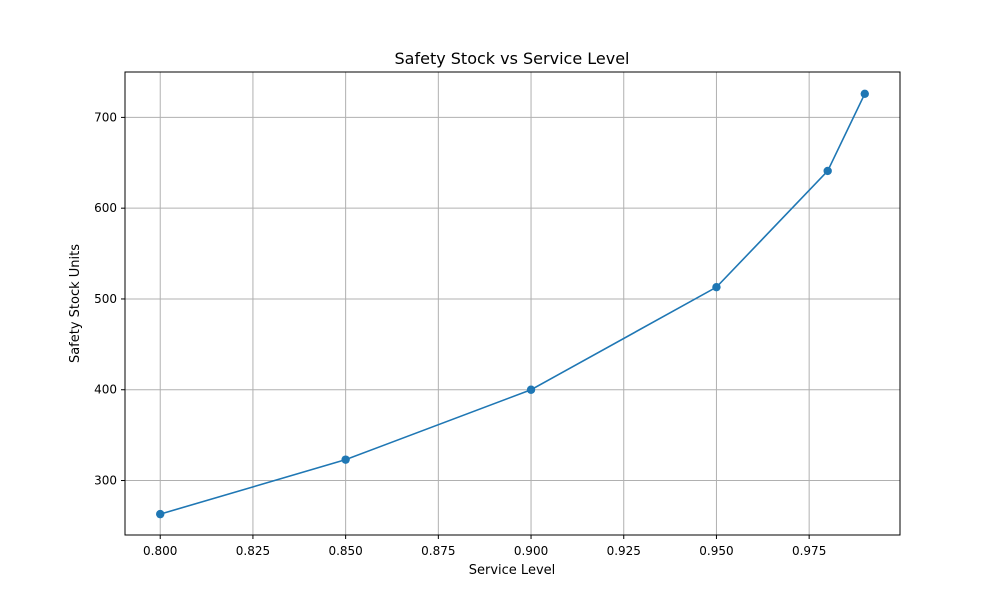 This screenshot has width=1000, height=600. What do you see at coordinates (160, 551) in the screenshot?
I see `x-tick-label: 0.800` at bounding box center [160, 551].